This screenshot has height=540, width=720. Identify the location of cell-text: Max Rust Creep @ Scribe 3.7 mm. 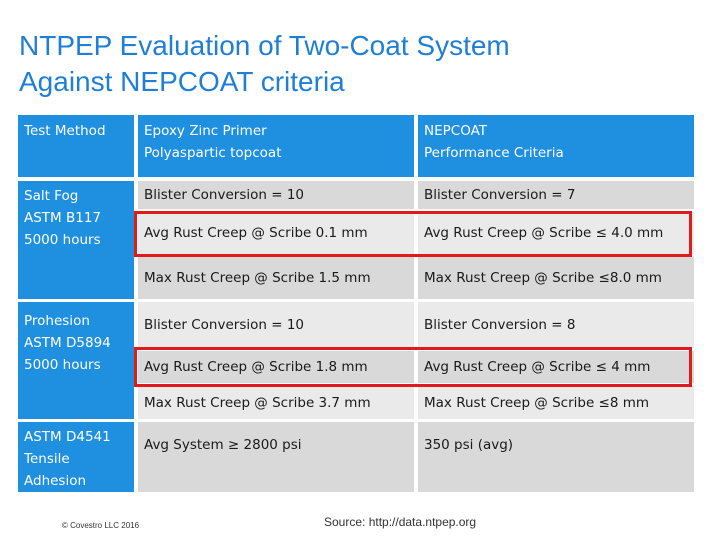
(257, 402).